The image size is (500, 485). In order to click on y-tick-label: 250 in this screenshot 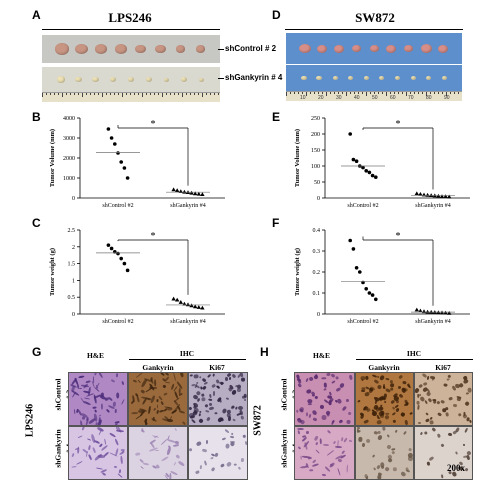, I will do `click(315, 119)`.